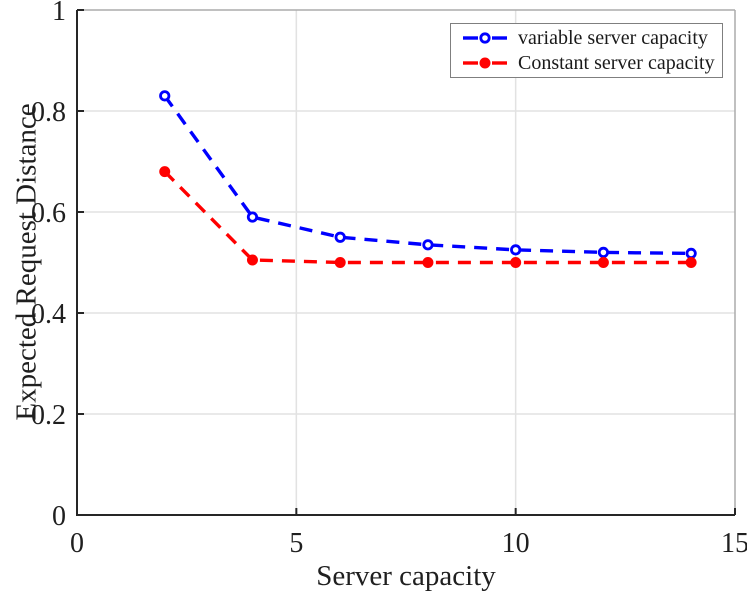 This screenshot has width=747, height=599. I want to click on y-tick-label: 0.6, so click(48, 213).